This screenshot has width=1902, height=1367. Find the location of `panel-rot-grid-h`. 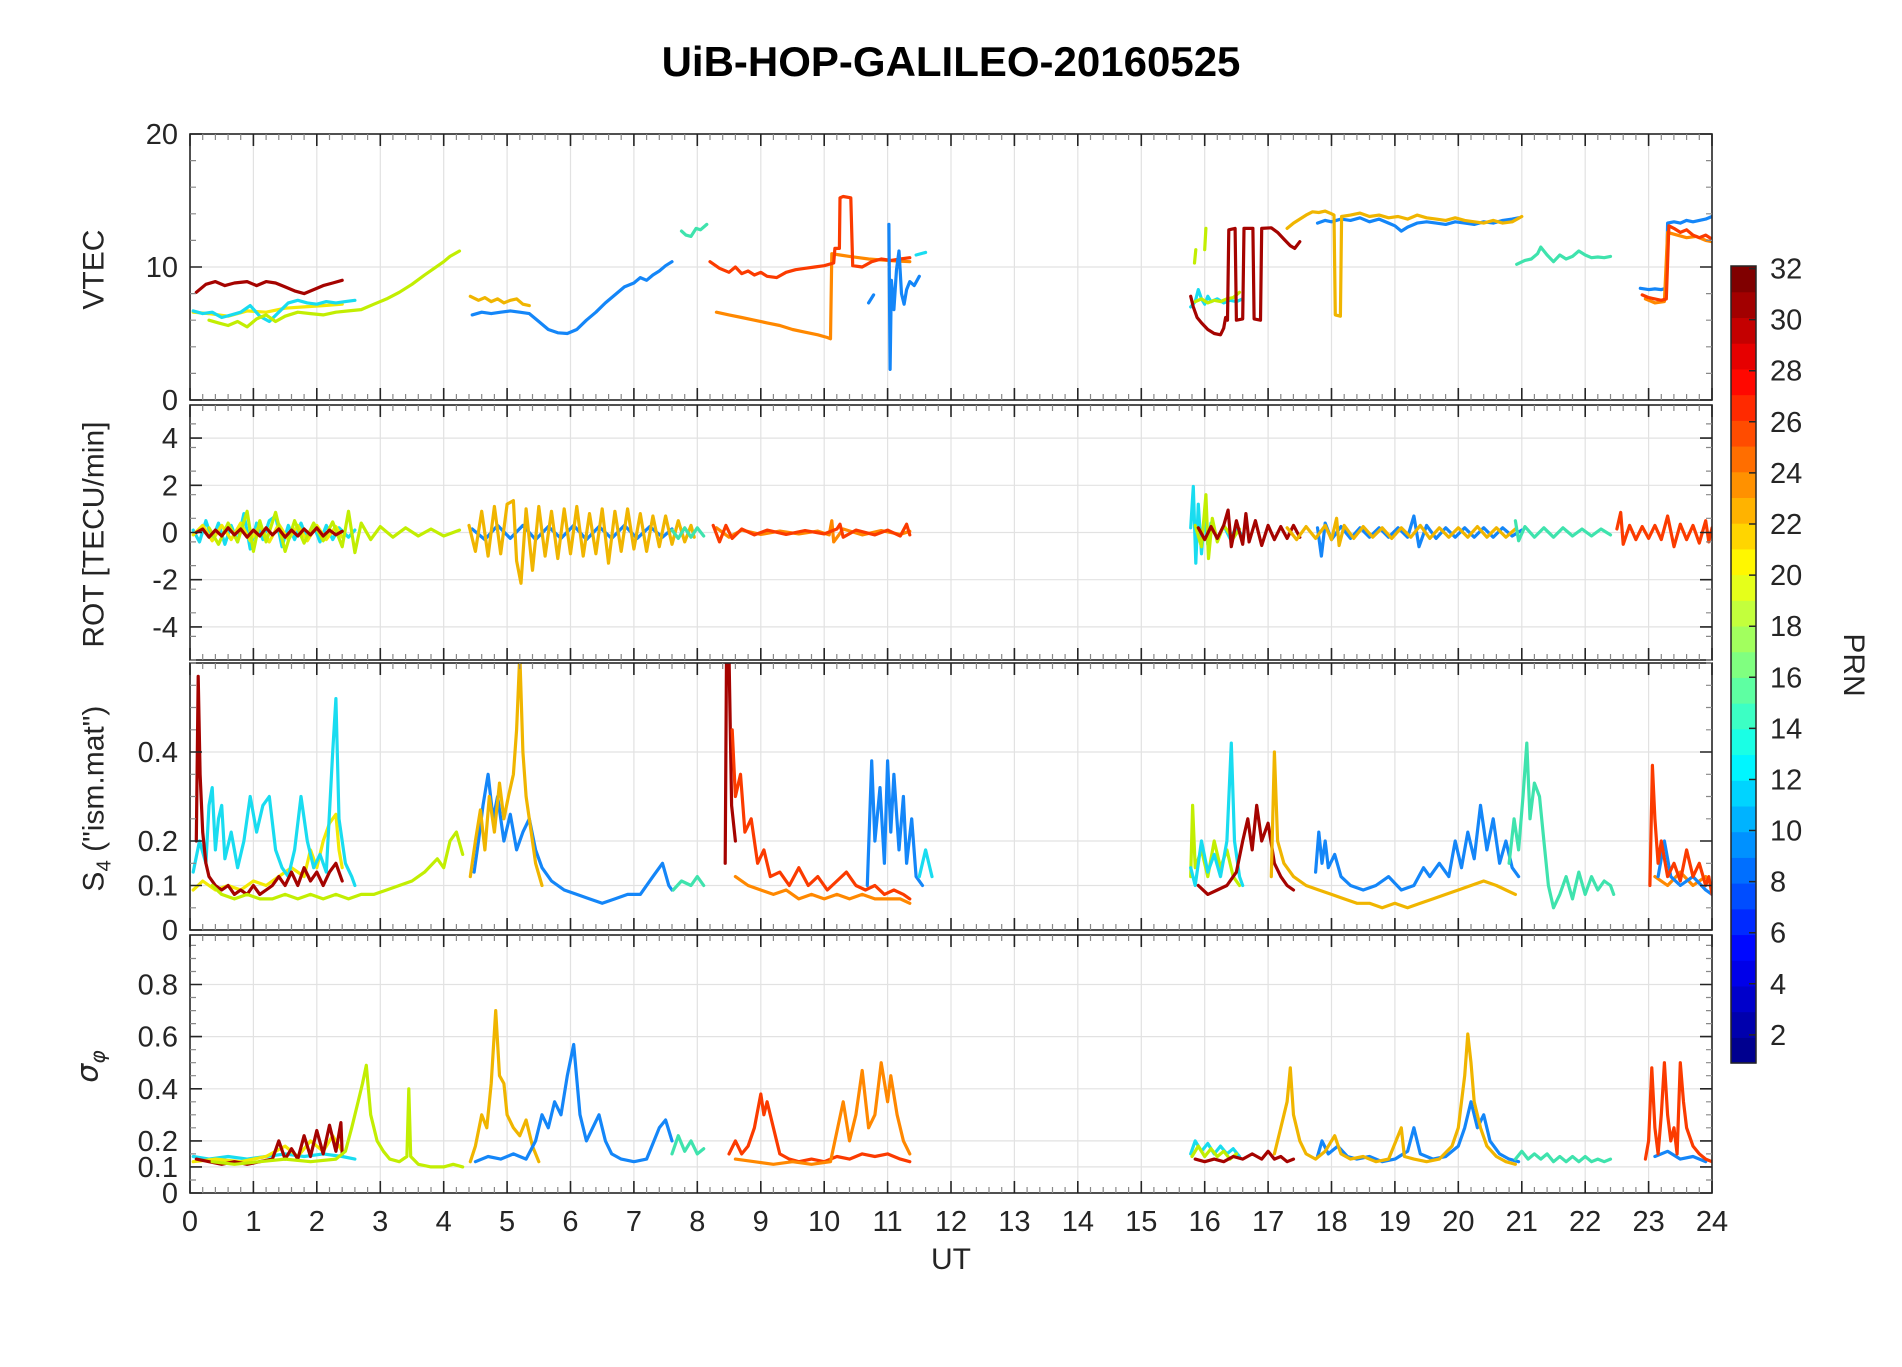

panel-rot-grid-h is located at coordinates (951, 532).